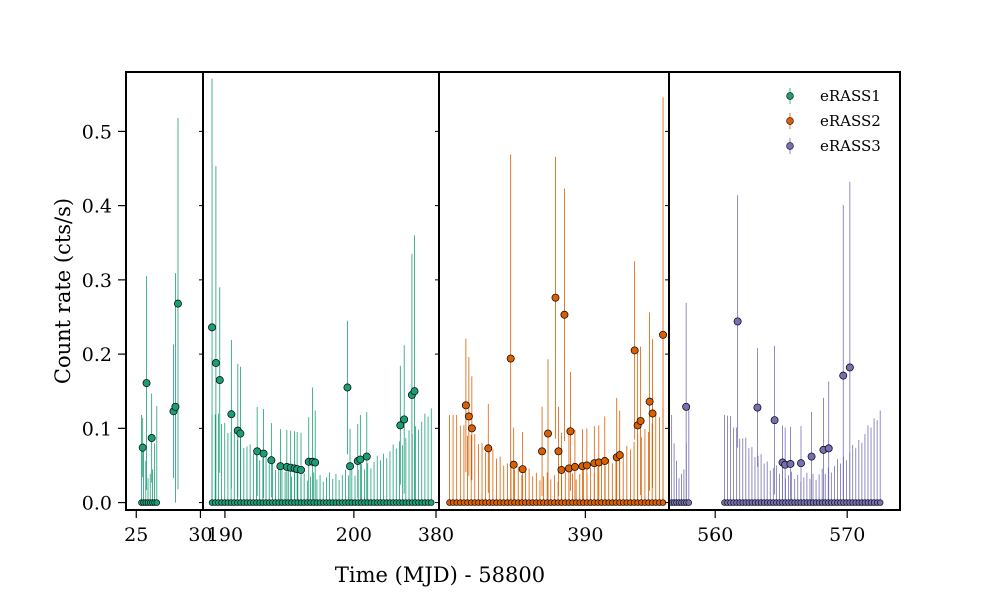 The image size is (1000, 600). I want to click on y-tick-label: 0.1, so click(97, 429).